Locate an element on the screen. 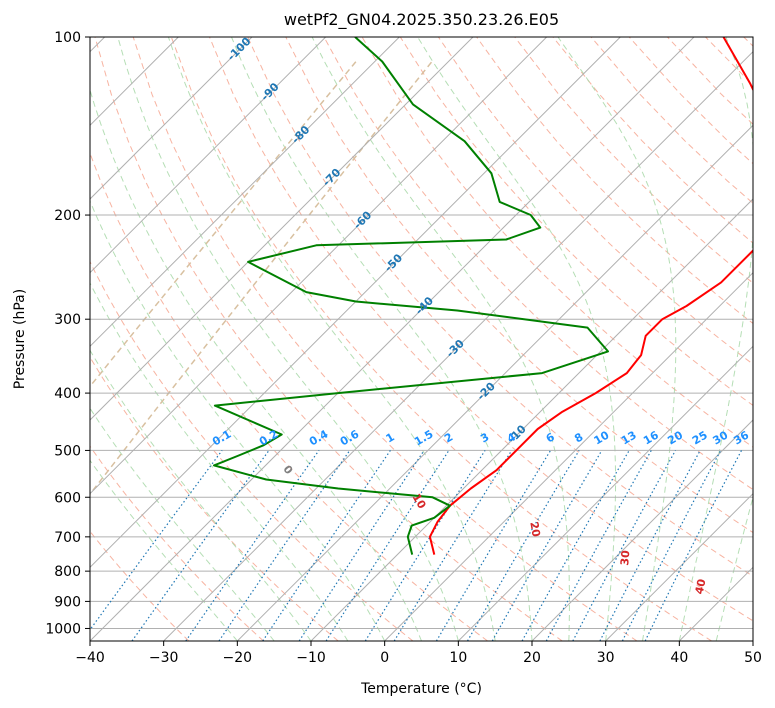 The height and width of the screenshot is (708, 775). mixing-ratio-label: 25 is located at coordinates (700, 438).